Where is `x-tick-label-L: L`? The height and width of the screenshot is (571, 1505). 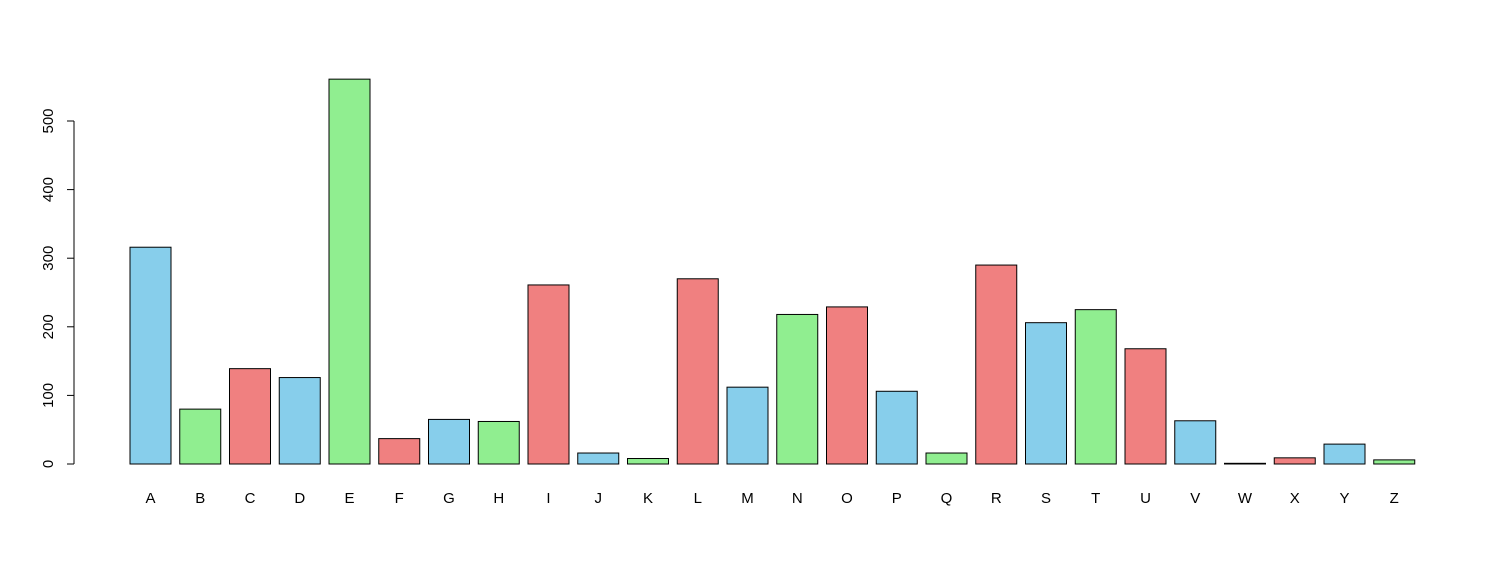 x-tick-label-L: L is located at coordinates (698, 498).